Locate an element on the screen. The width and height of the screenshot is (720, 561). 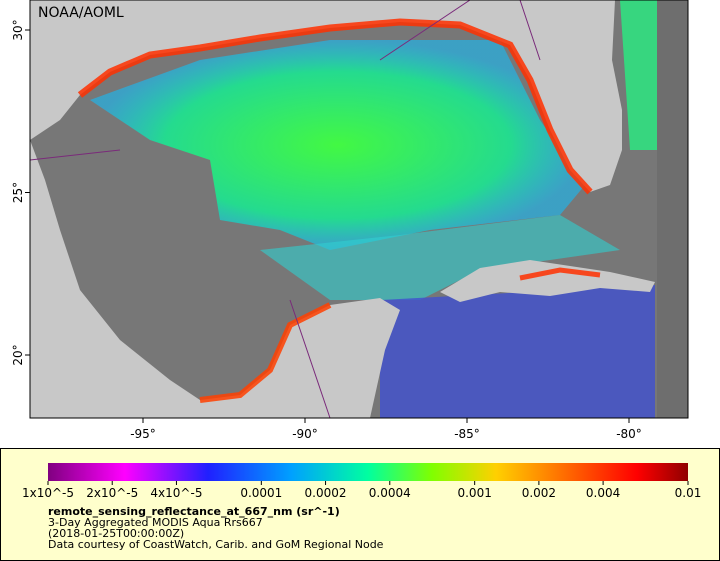
colorbar-tick-label: 0.01 is located at coordinates (688, 493).